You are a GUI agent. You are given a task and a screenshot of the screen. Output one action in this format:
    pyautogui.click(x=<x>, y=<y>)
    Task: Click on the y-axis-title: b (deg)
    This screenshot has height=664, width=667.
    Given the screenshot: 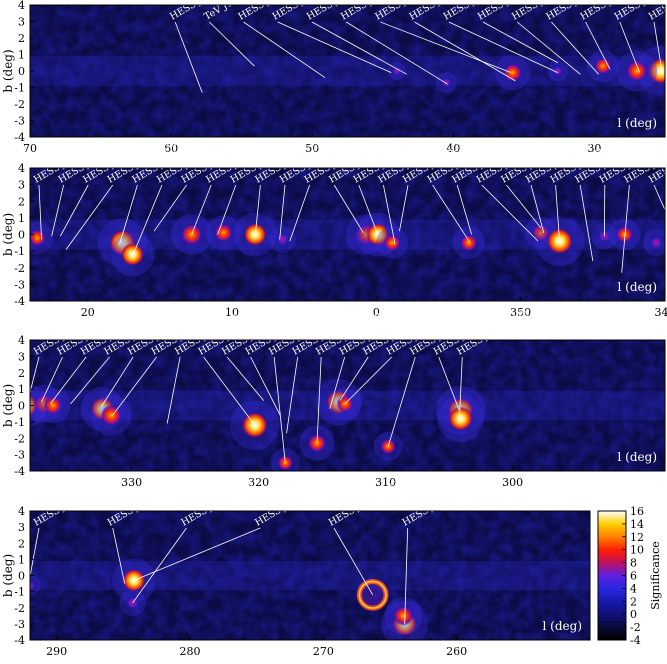 What is the action you would take?
    pyautogui.click(x=8, y=405)
    